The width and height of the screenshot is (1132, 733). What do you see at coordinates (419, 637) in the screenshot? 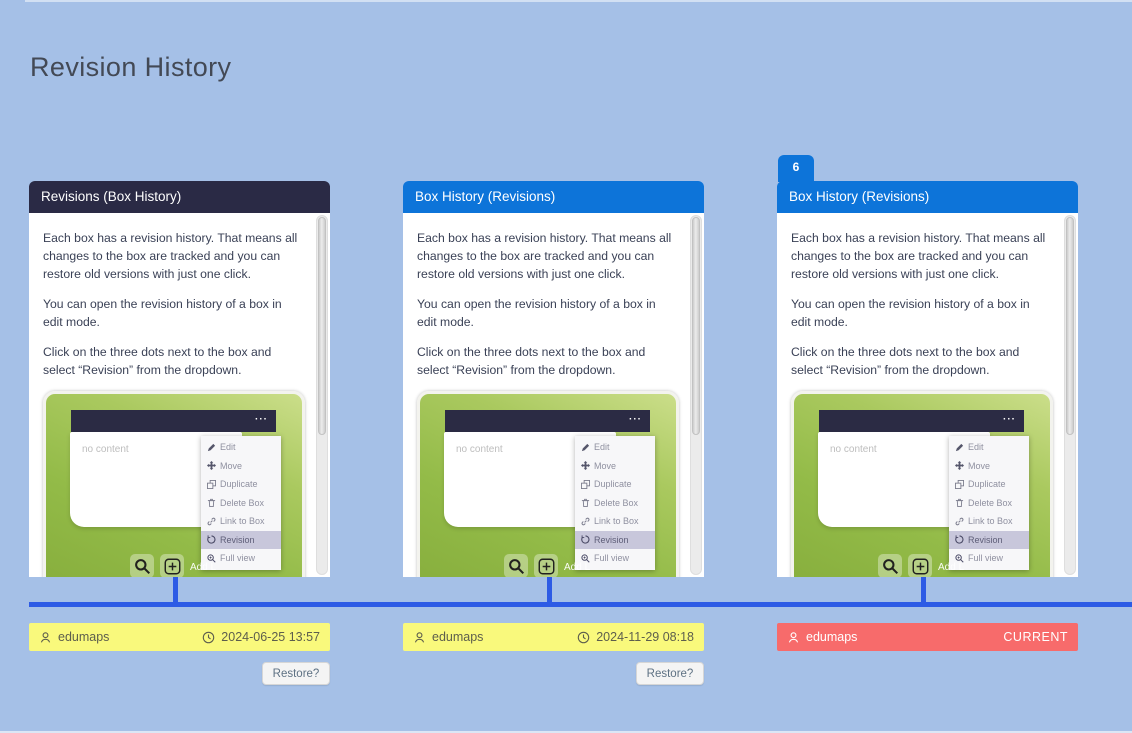
I see `user-icon` at bounding box center [419, 637].